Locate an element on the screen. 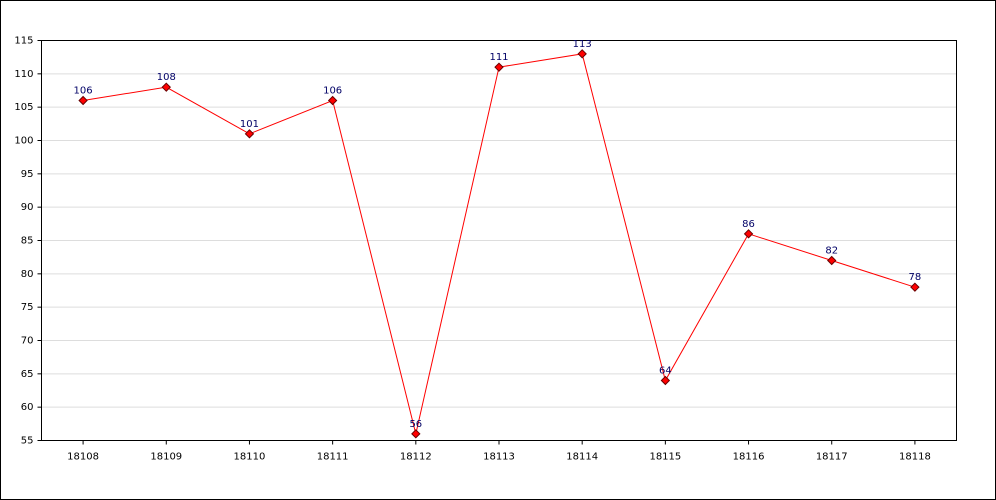  value-label: 78 is located at coordinates (915, 277).